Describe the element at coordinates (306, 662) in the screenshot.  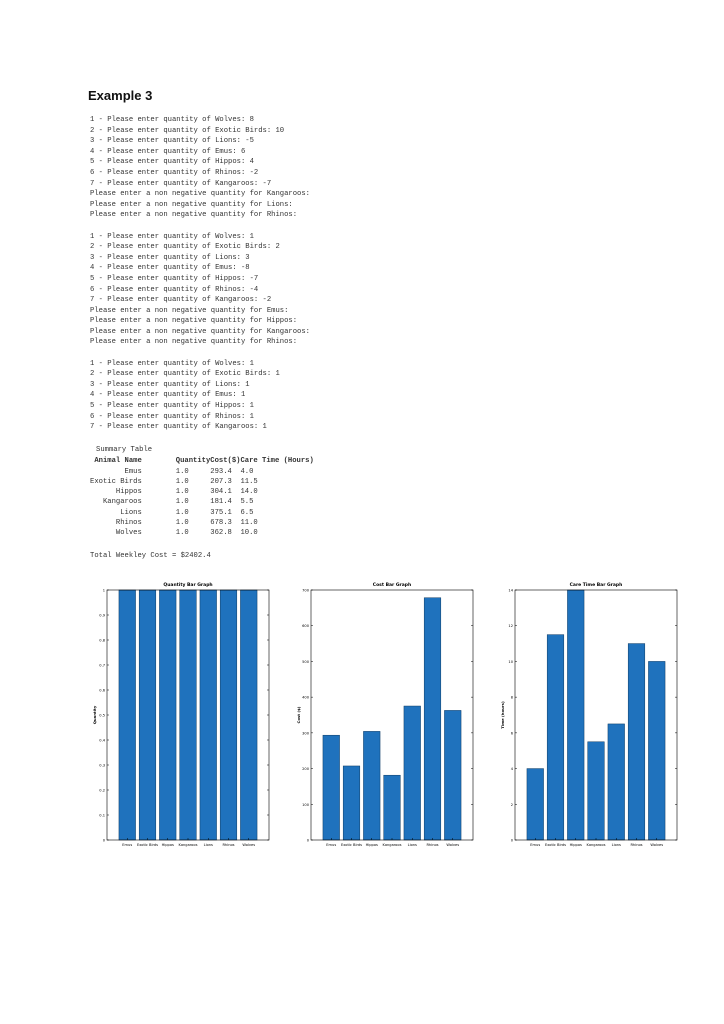
I see `y-tick-label: 500` at that location.